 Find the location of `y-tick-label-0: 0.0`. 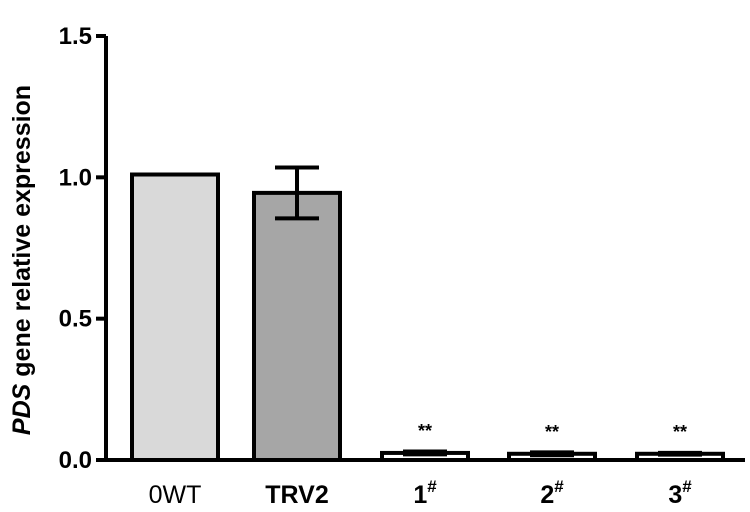

y-tick-label-0: 0.0 is located at coordinates (75, 460).